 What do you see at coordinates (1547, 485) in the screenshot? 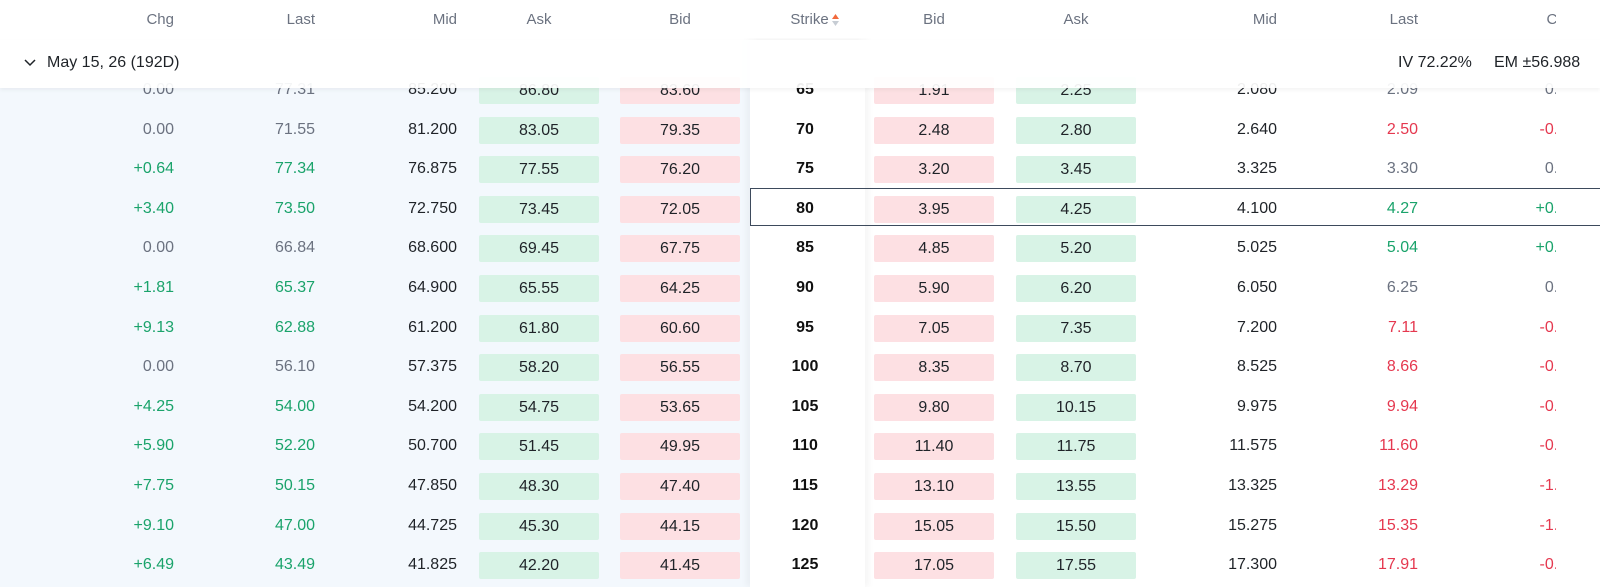
I see `put-chg: -1.61` at bounding box center [1547, 485].